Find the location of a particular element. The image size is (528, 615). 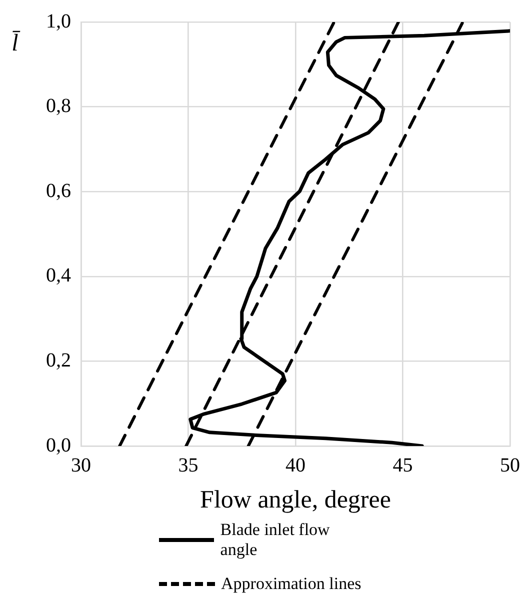

y-tick-label: 0,8 is located at coordinates (58, 106).